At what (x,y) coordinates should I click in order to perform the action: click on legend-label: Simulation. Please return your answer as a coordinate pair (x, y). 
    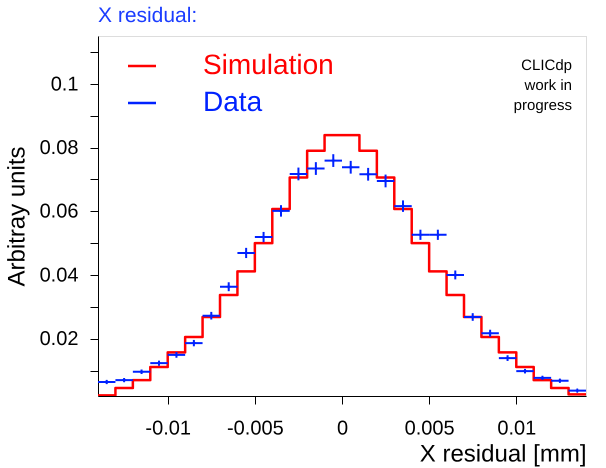
    Looking at the image, I should click on (268, 64).